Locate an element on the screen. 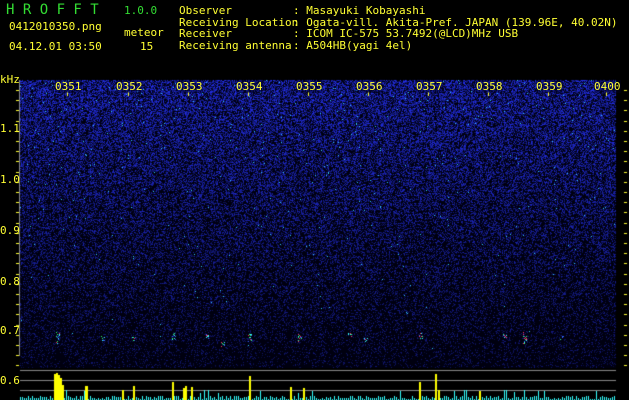 Image resolution: width=629 pixels, height=400 pixels. y-tick-label: 1.0 is located at coordinates (10, 179).